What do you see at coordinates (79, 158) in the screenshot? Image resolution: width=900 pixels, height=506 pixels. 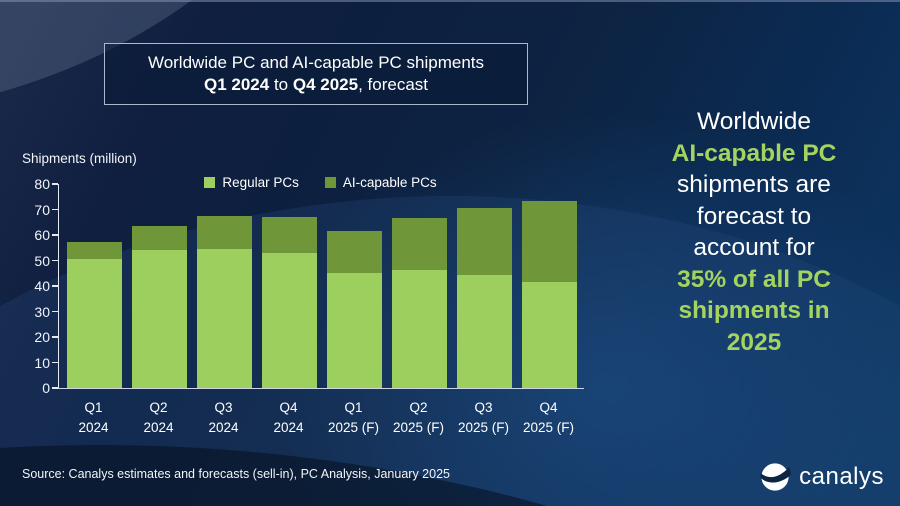 I see `y-axis-title: Shipments (million)` at bounding box center [79, 158].